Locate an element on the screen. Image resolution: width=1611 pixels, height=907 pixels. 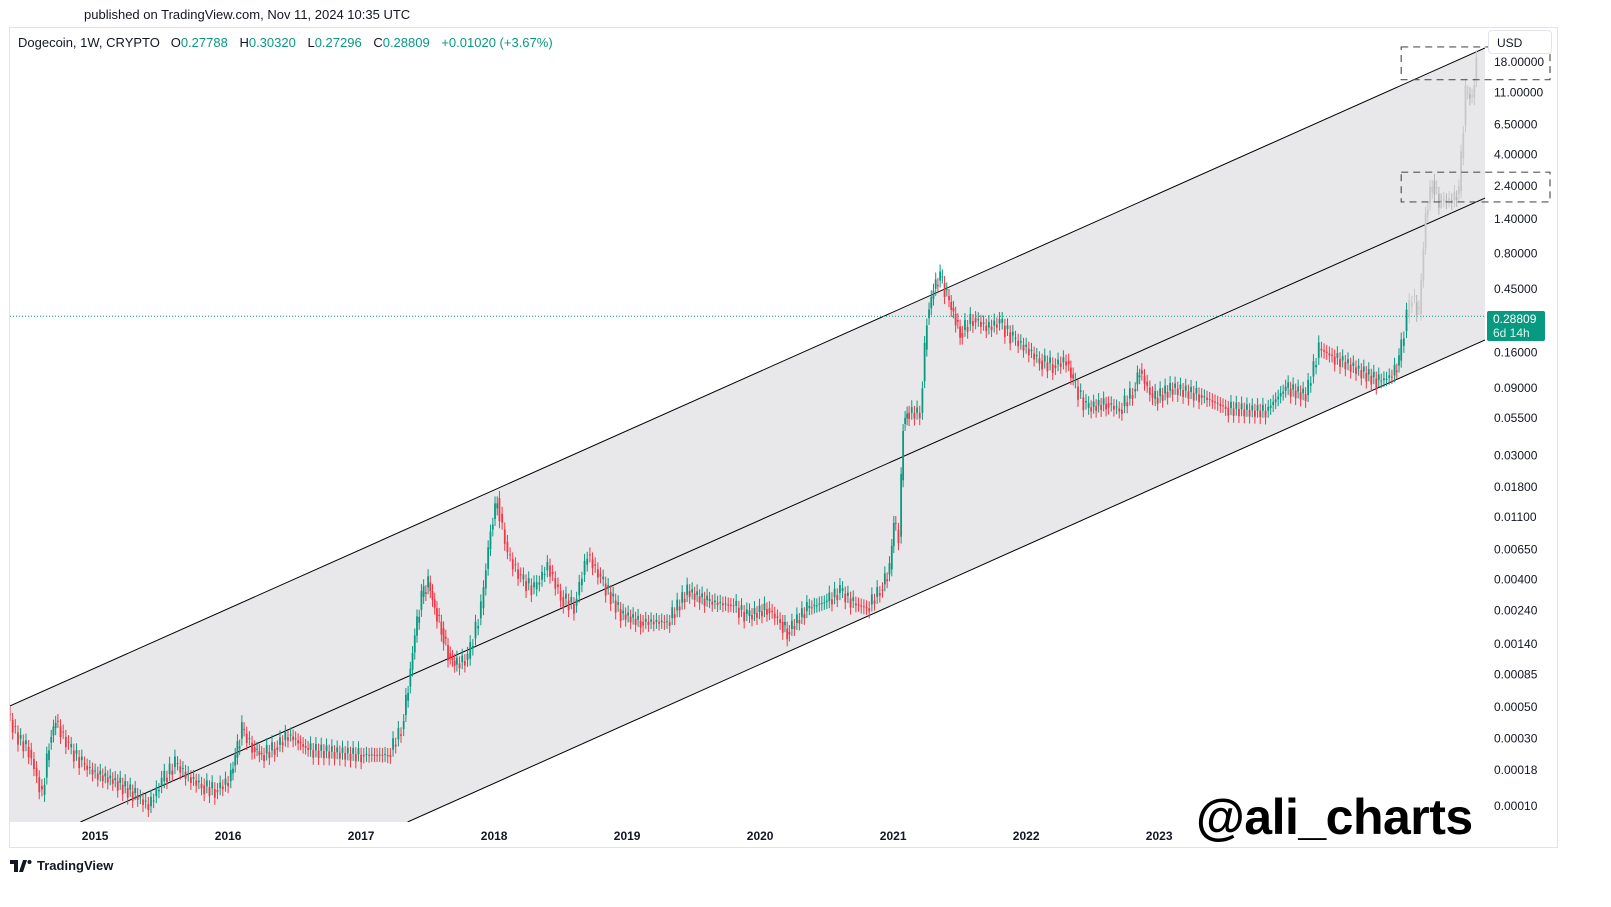
currency-button: USD is located at coordinates (1520, 42).